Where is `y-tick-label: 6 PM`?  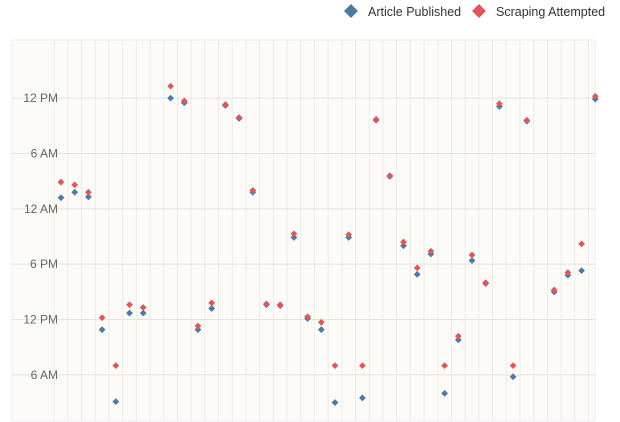
y-tick-label: 6 PM is located at coordinates (44, 264).